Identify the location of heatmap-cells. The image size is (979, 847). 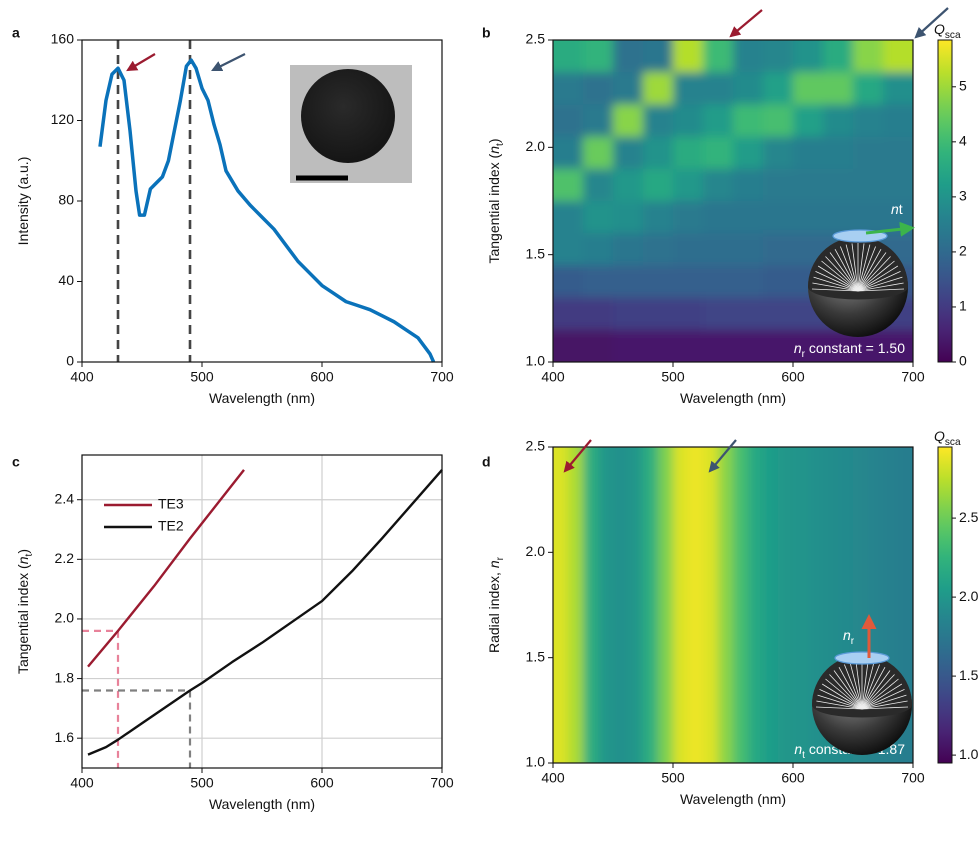
(733, 605).